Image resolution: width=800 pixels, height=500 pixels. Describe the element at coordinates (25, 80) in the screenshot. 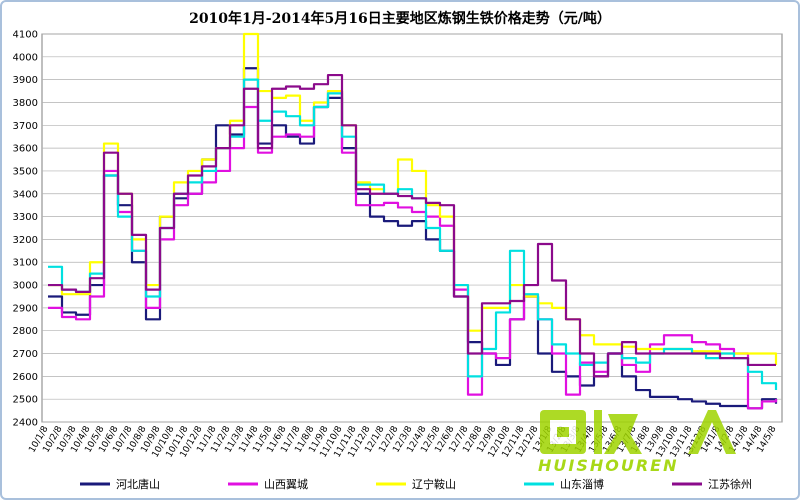

I see `y-tick-label: 3900` at that location.